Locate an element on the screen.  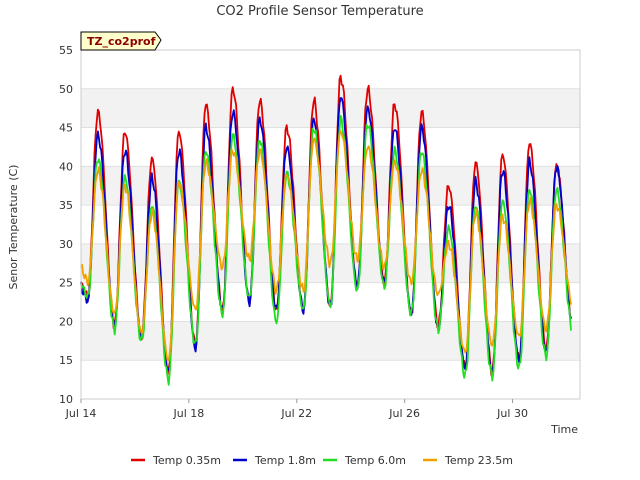
x-tick-label: Jul 26 is located at coordinates (404, 413).